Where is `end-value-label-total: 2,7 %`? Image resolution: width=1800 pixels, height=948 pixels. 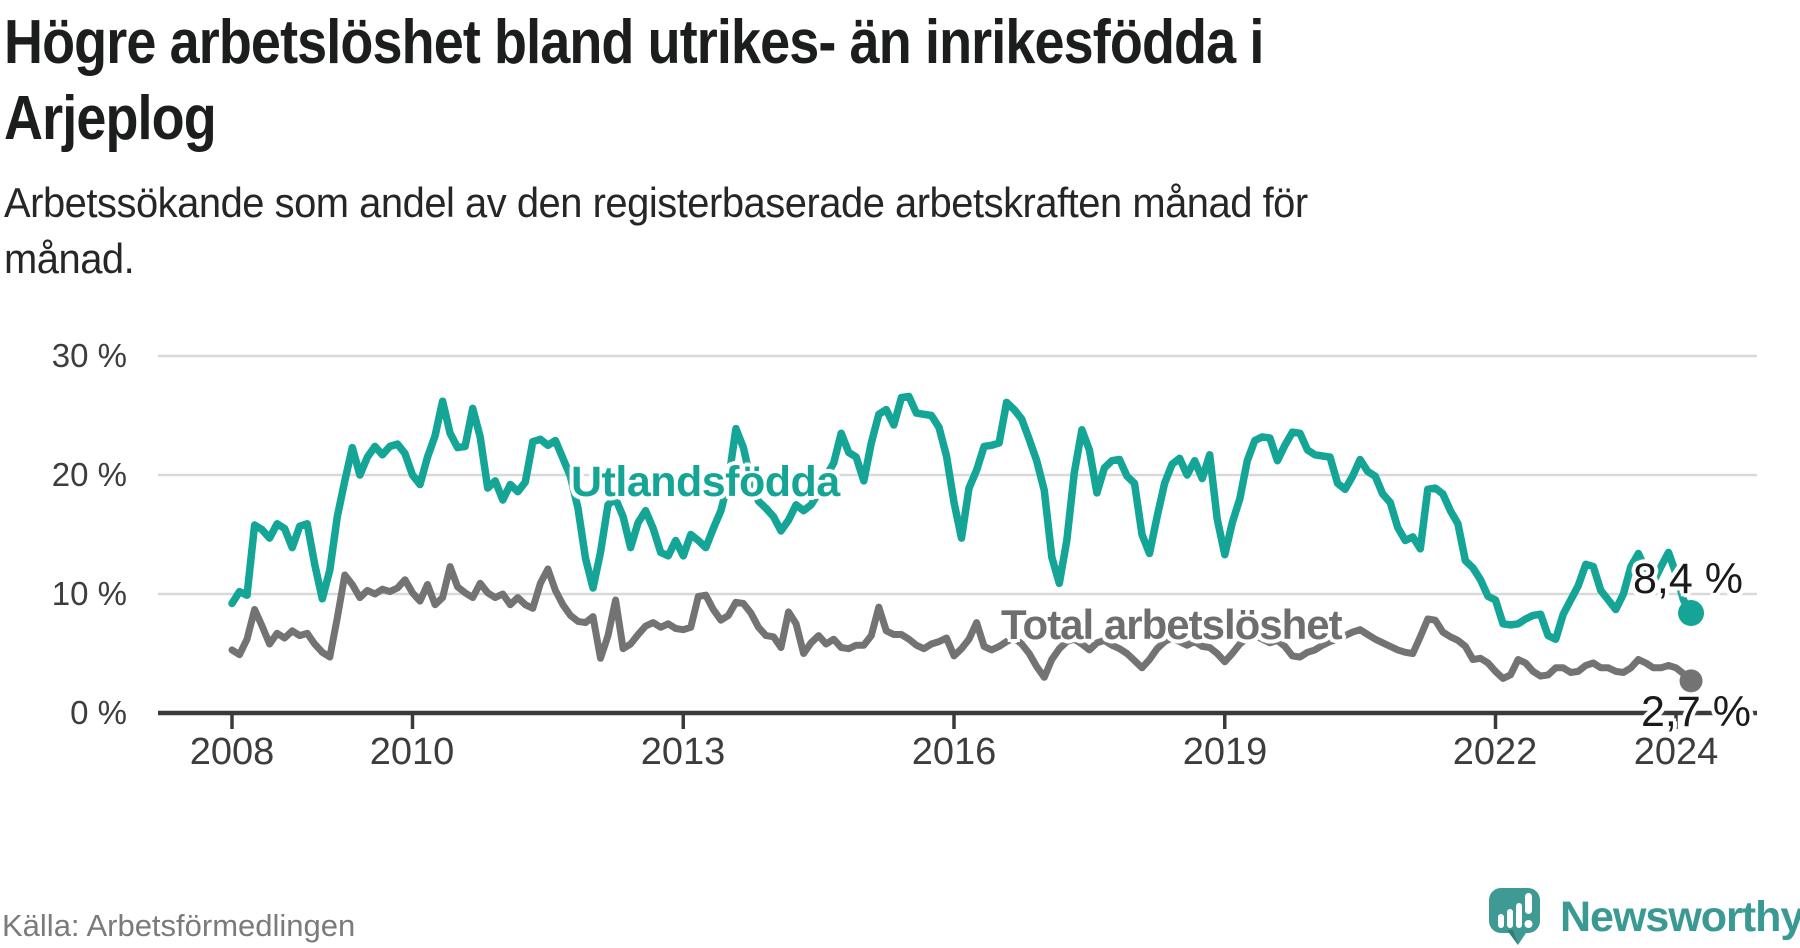
end-value-label-total: 2,7 % is located at coordinates (1696, 712).